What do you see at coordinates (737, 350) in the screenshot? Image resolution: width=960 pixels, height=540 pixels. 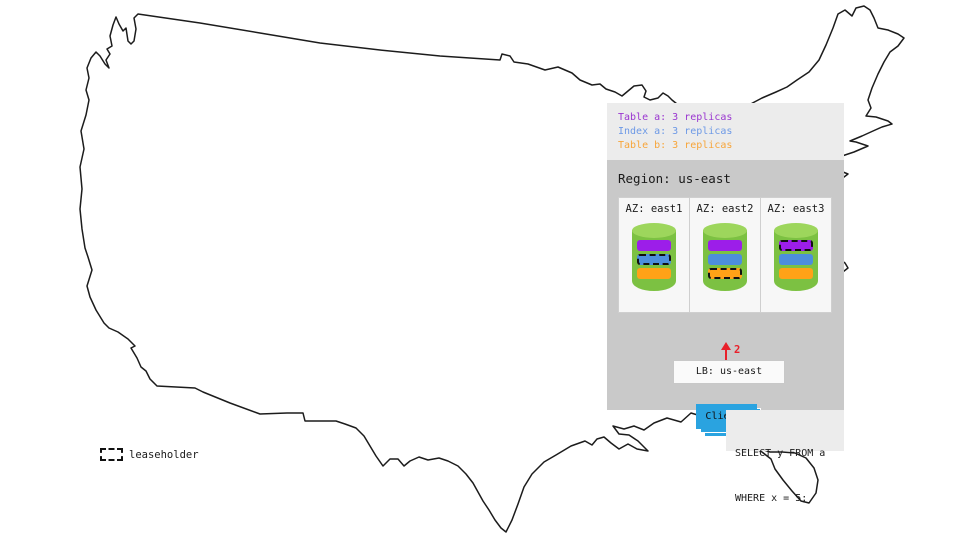 I see `arrow-step-label: 2` at bounding box center [737, 350].